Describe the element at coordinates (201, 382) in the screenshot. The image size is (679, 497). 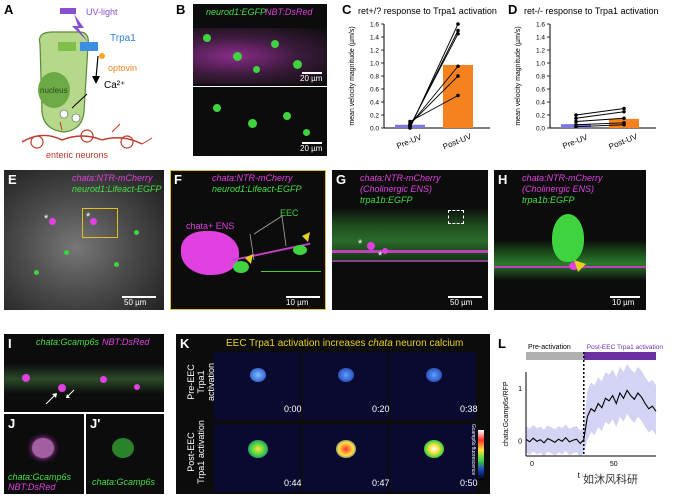
I see `panel-k-row1-label: Pre-EEC Trpa1 activation` at that location.